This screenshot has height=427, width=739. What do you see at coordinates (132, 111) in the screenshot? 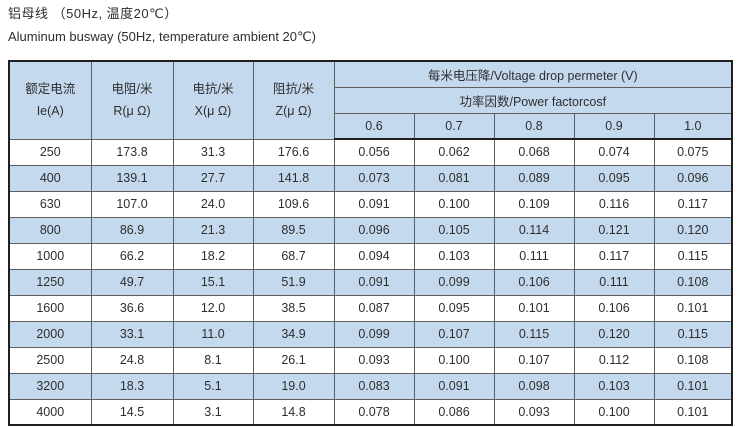
I see `header-resistance-symbol: R(μ Ω)` at bounding box center [132, 111].